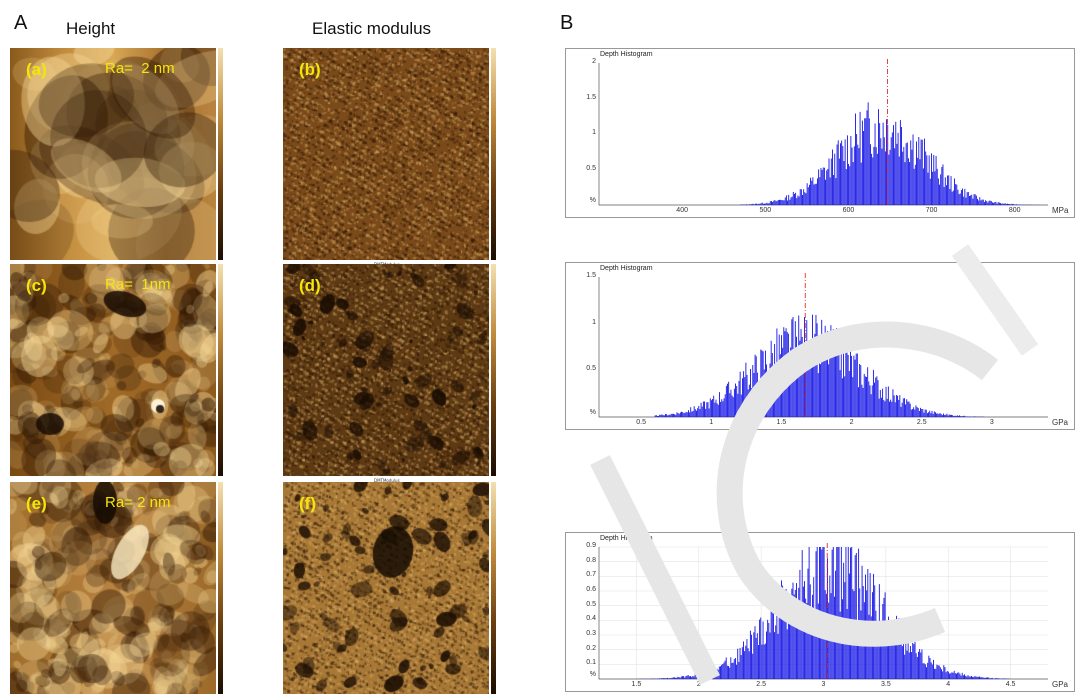  What do you see at coordinates (113, 154) in the screenshot?
I see `afm-image-a: (a) Ra= 2 nm` at bounding box center [113, 154].